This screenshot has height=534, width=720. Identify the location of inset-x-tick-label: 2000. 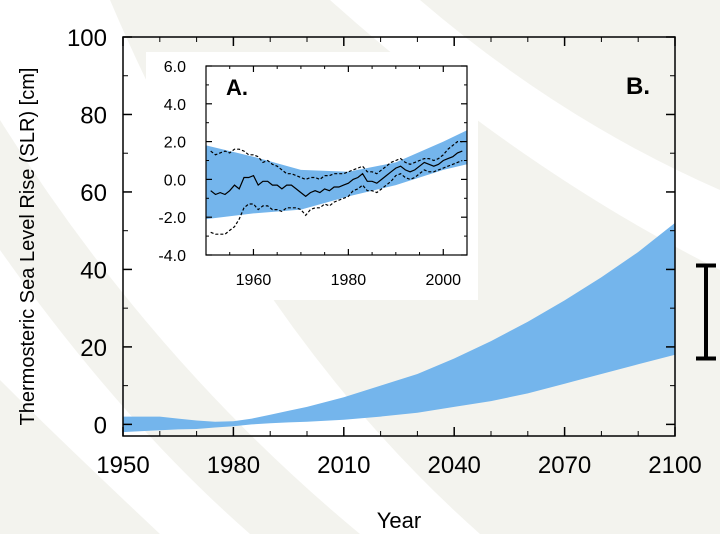
(443, 280).